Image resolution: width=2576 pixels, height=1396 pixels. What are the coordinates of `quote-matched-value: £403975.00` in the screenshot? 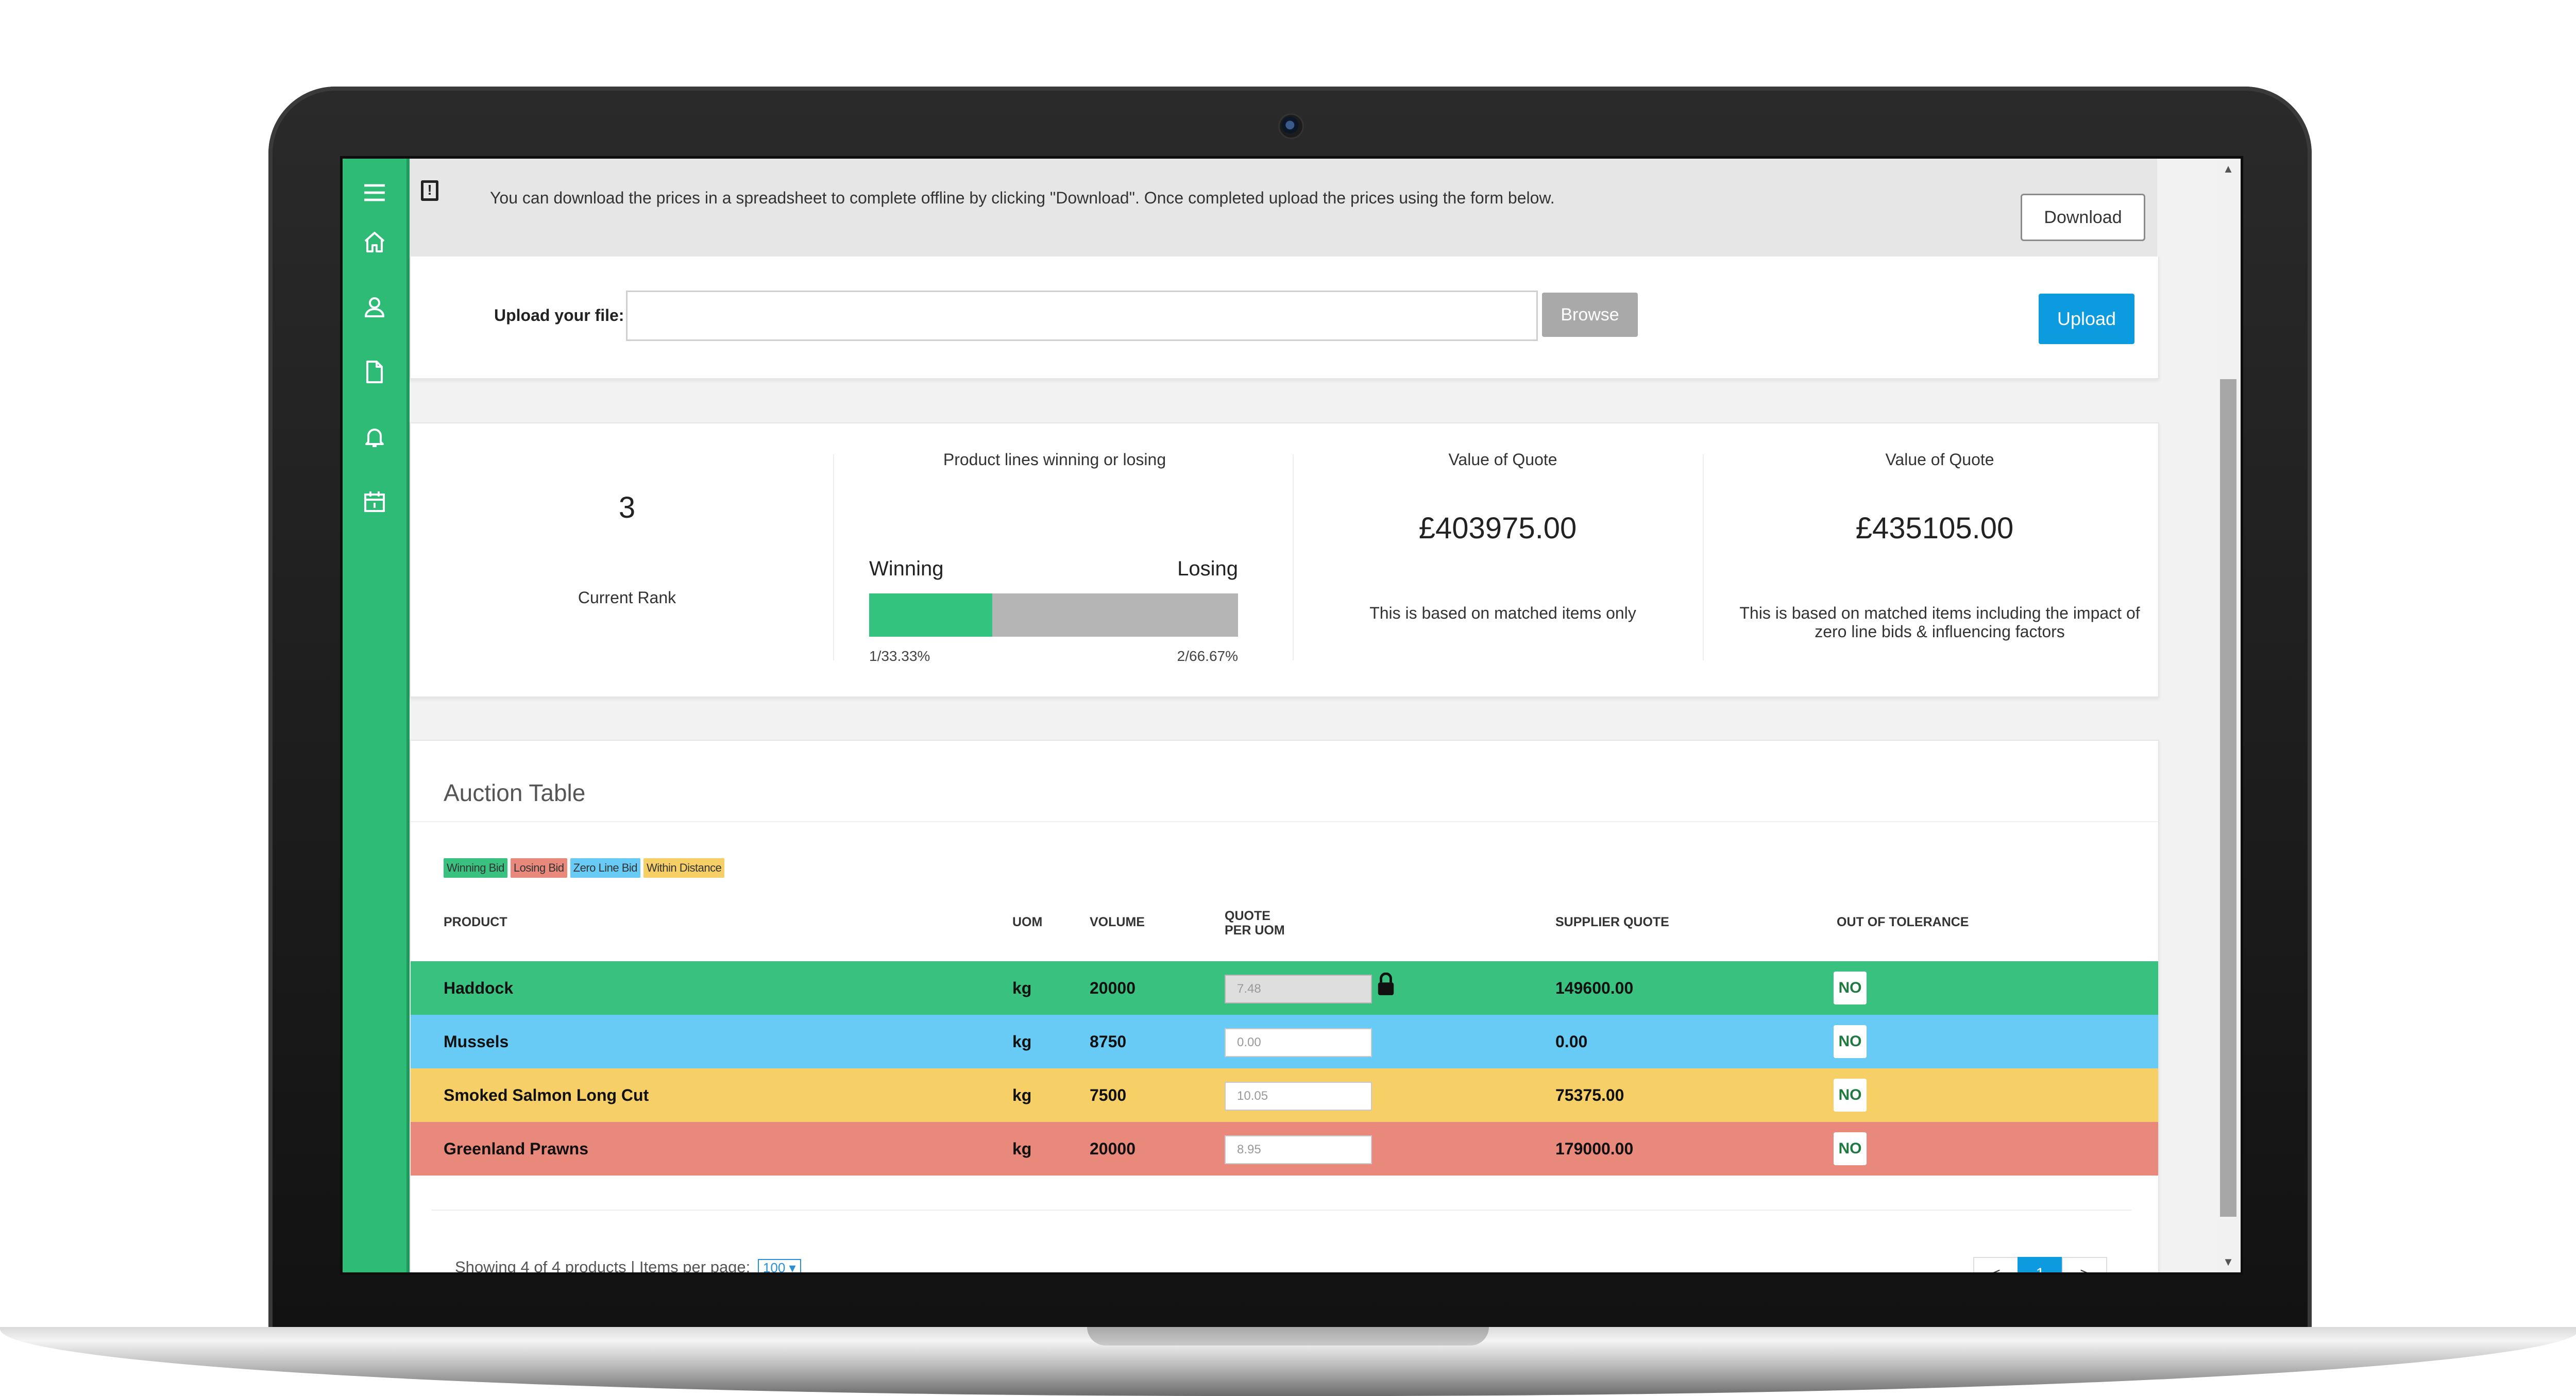 It's located at (1498, 528).